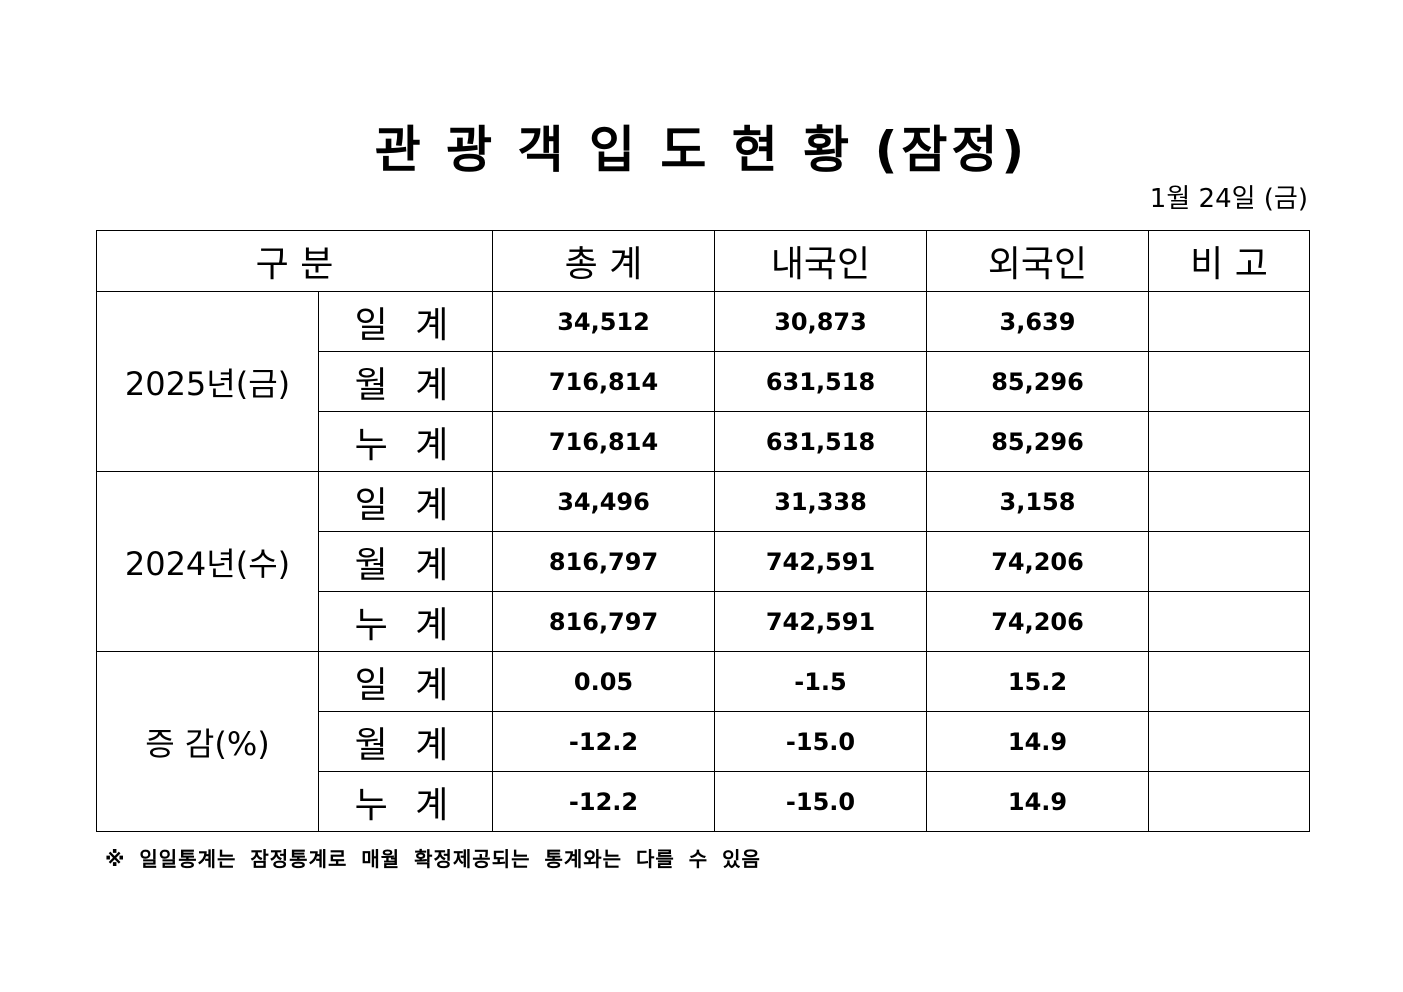 The height and width of the screenshot is (992, 1403). Describe the element at coordinates (603, 321) in the screenshot. I see `cell: 34,512` at that location.